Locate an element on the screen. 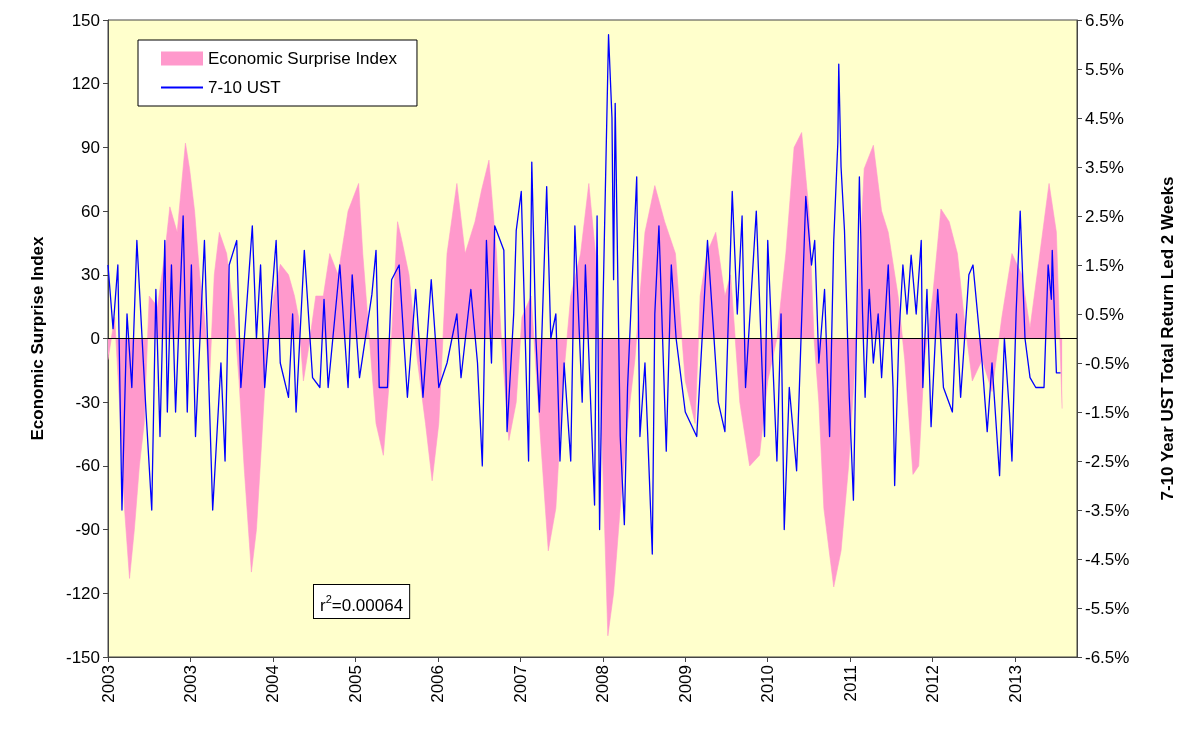 The width and height of the screenshot is (1195, 740). x-tick-label: 2007 is located at coordinates (520, 684).